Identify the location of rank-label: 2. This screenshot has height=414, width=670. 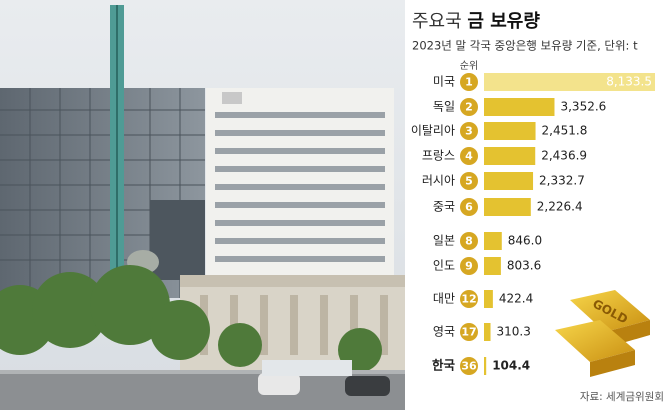
(469, 107).